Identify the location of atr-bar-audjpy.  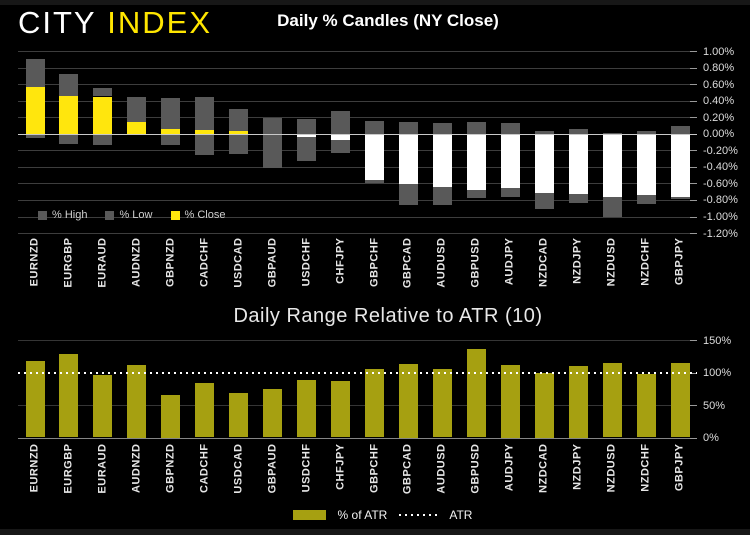
(510, 401).